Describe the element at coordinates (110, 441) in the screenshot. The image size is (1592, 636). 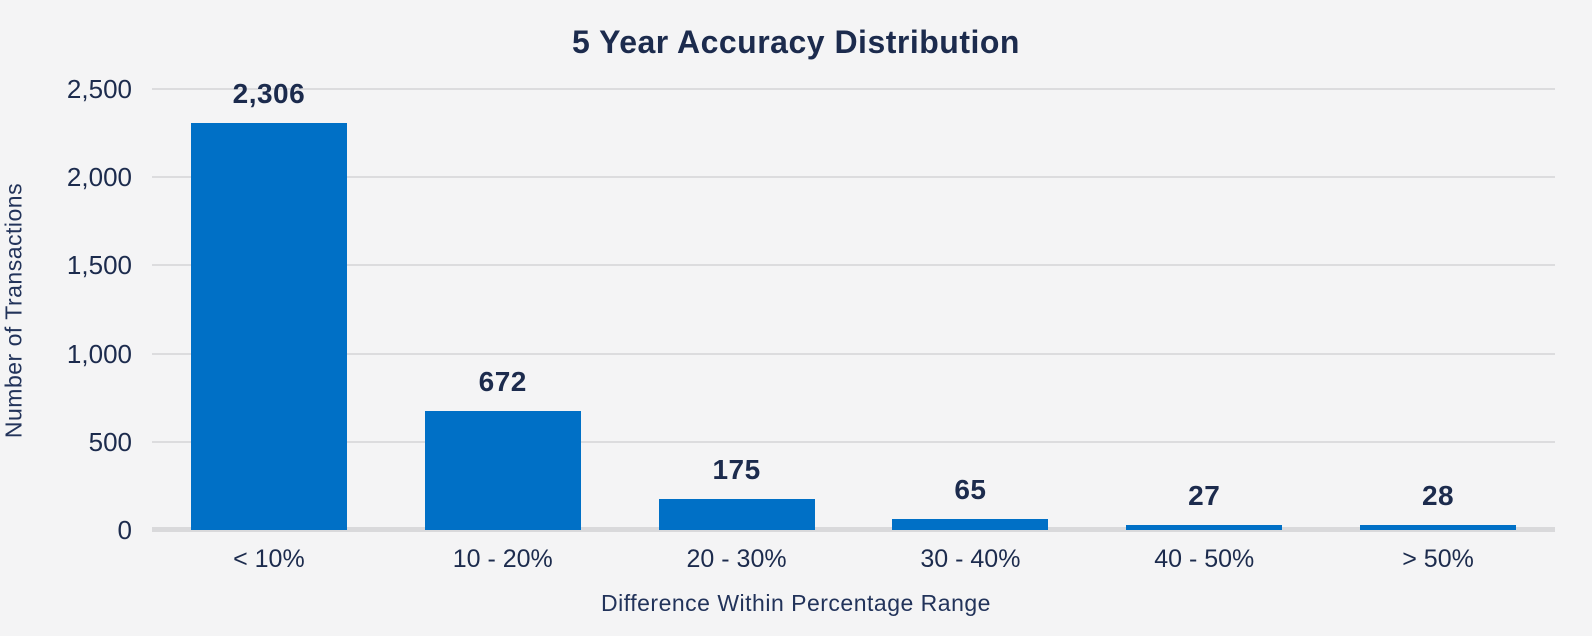
I see `y-tick-label-500: 500` at that location.